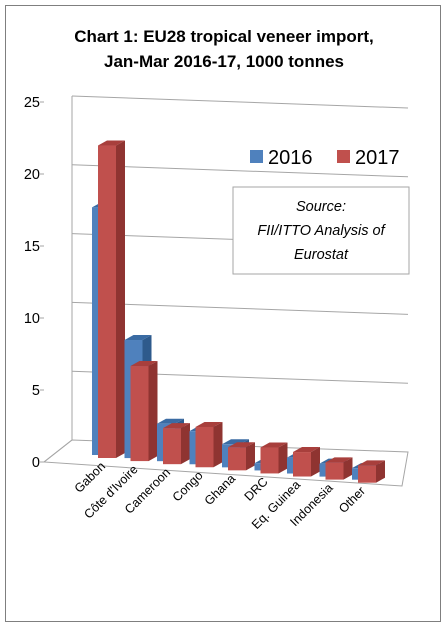 Image resolution: width=448 pixels, height=629 pixels. Describe the element at coordinates (352, 500) in the screenshot. I see `x-tick-label: Other` at that location.